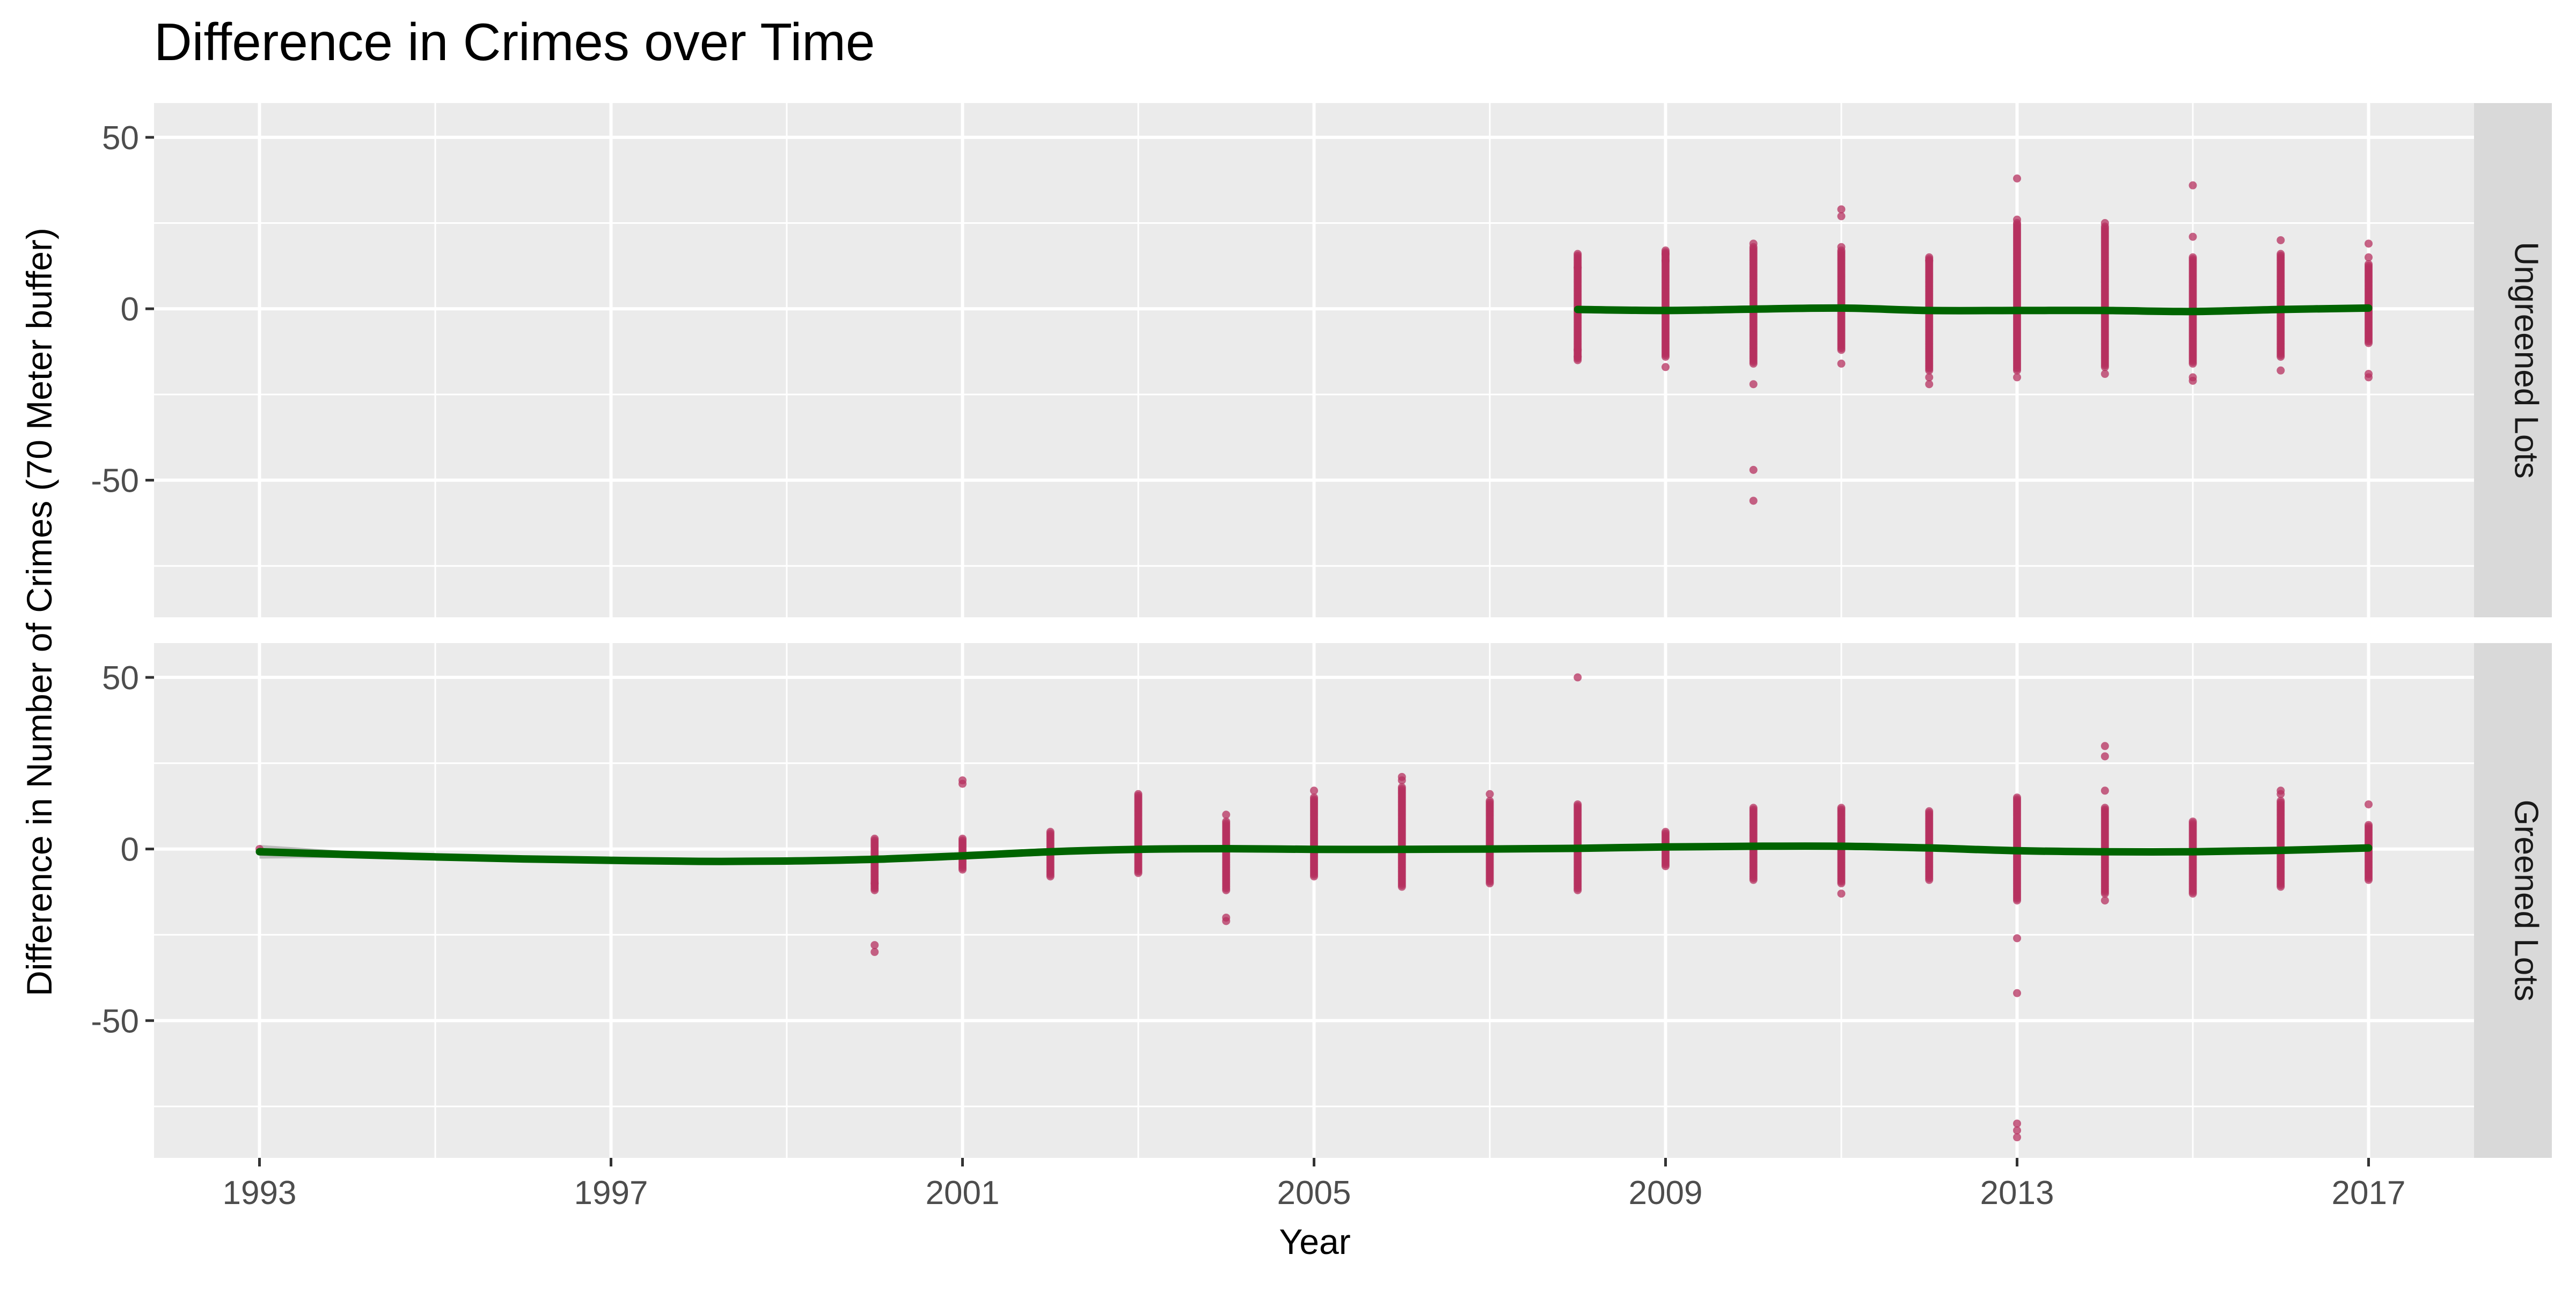 The height and width of the screenshot is (1291, 2576). What do you see at coordinates (260, 1193) in the screenshot?
I see `x-tick-label: 1993` at bounding box center [260, 1193].